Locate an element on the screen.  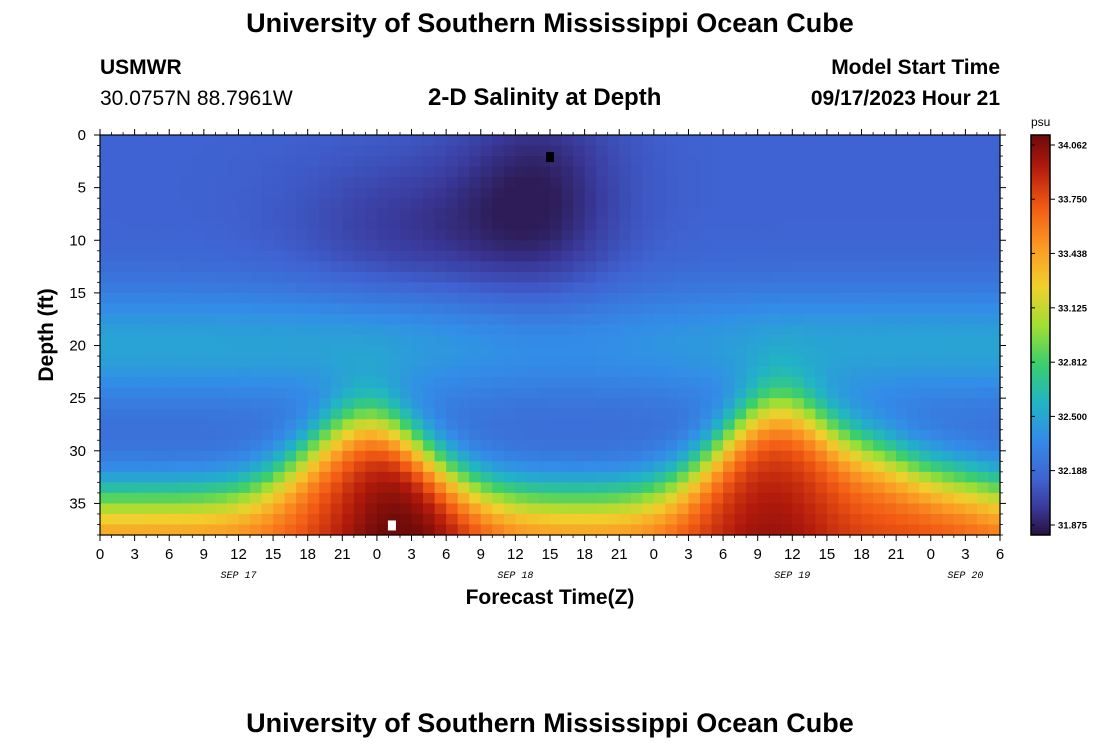
y-axis-label: Depth (ft) is located at coordinates (46, 334).